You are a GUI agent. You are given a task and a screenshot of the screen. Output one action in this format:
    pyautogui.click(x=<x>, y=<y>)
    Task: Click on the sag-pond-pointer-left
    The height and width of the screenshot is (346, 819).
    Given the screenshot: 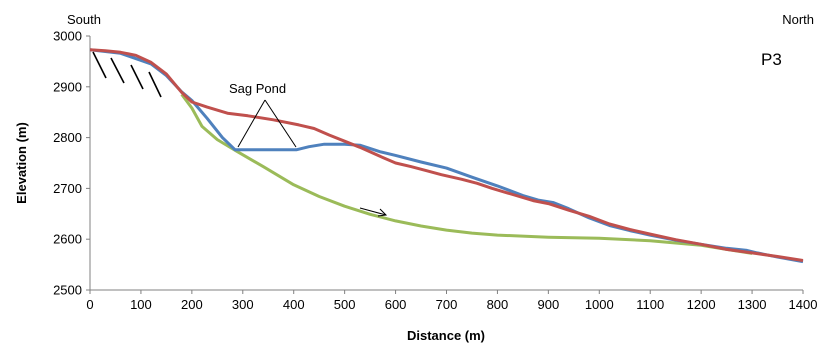 What is the action you would take?
    pyautogui.click(x=251, y=123)
    